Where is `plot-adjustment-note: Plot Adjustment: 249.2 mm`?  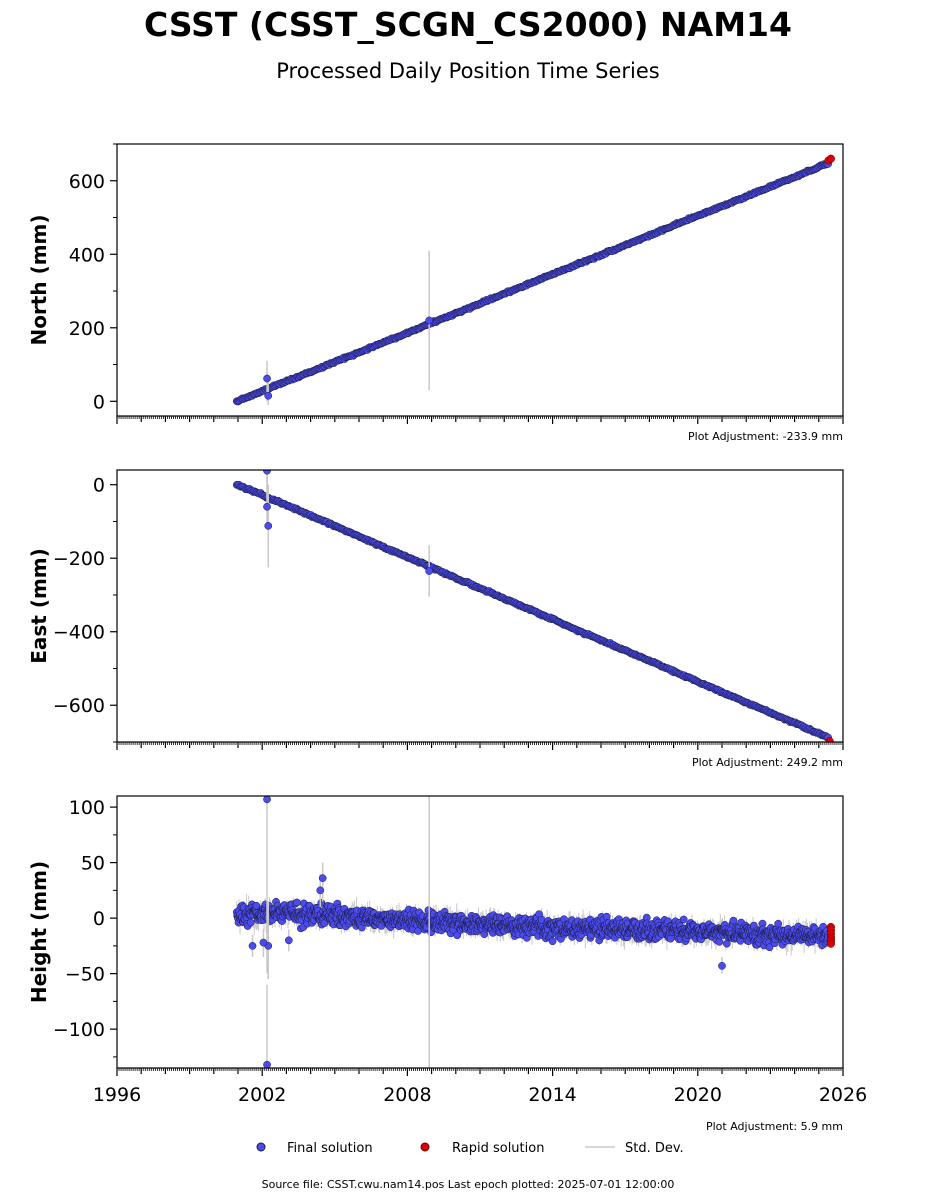 plot-adjustment-note: Plot Adjustment: 249.2 mm is located at coordinates (767, 762).